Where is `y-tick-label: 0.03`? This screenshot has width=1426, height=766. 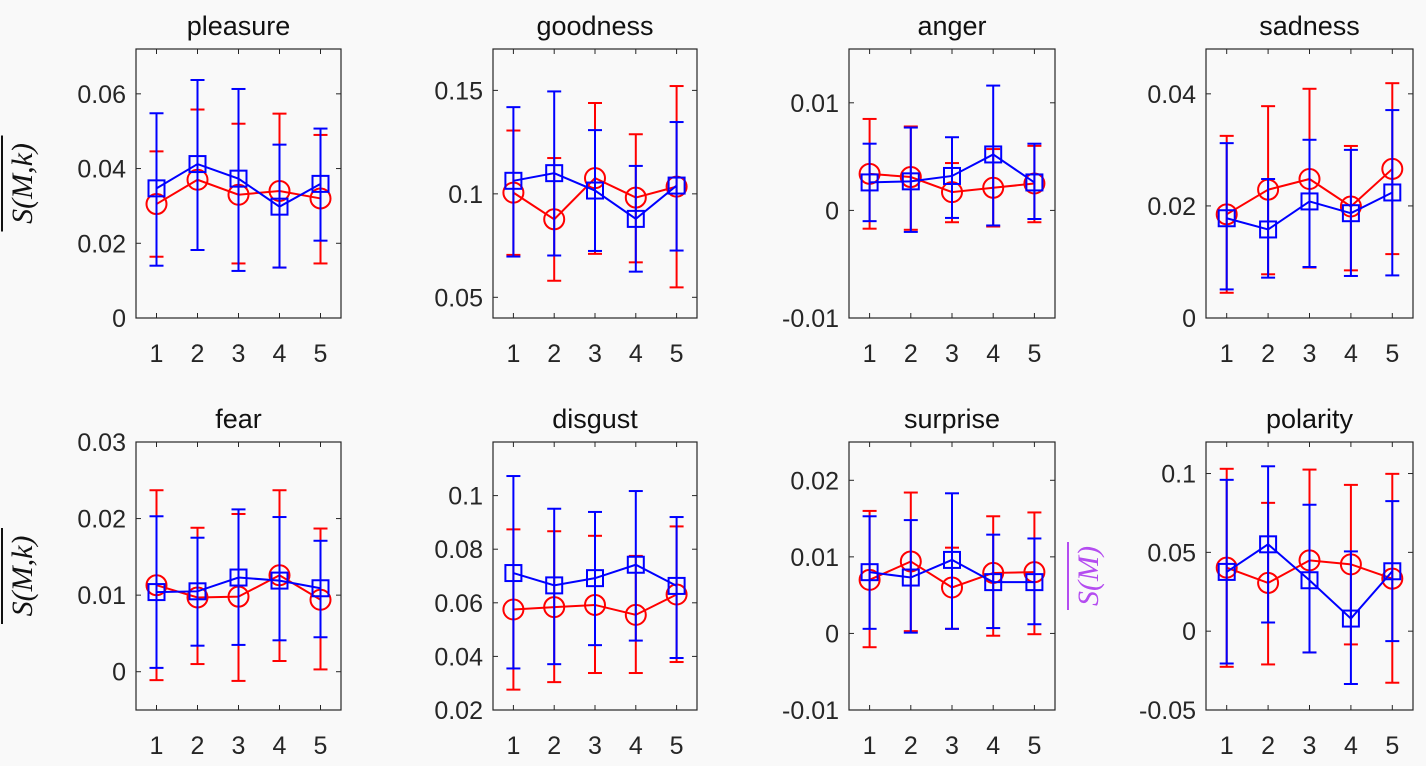
y-tick-label: 0.03 is located at coordinates (101, 443).